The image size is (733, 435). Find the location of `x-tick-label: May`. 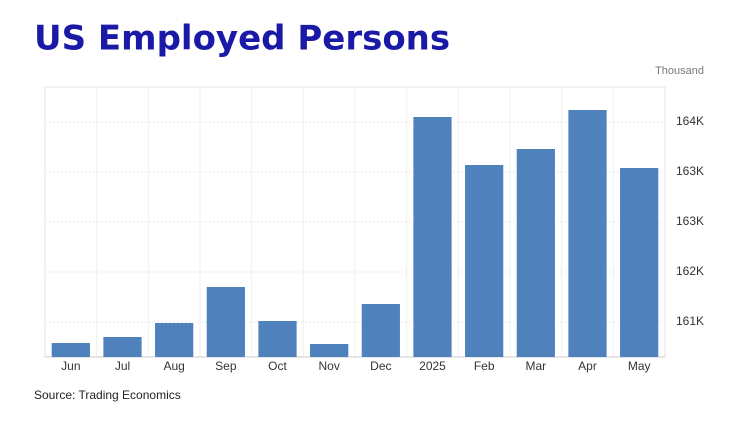

x-tick-label: May is located at coordinates (639, 366).